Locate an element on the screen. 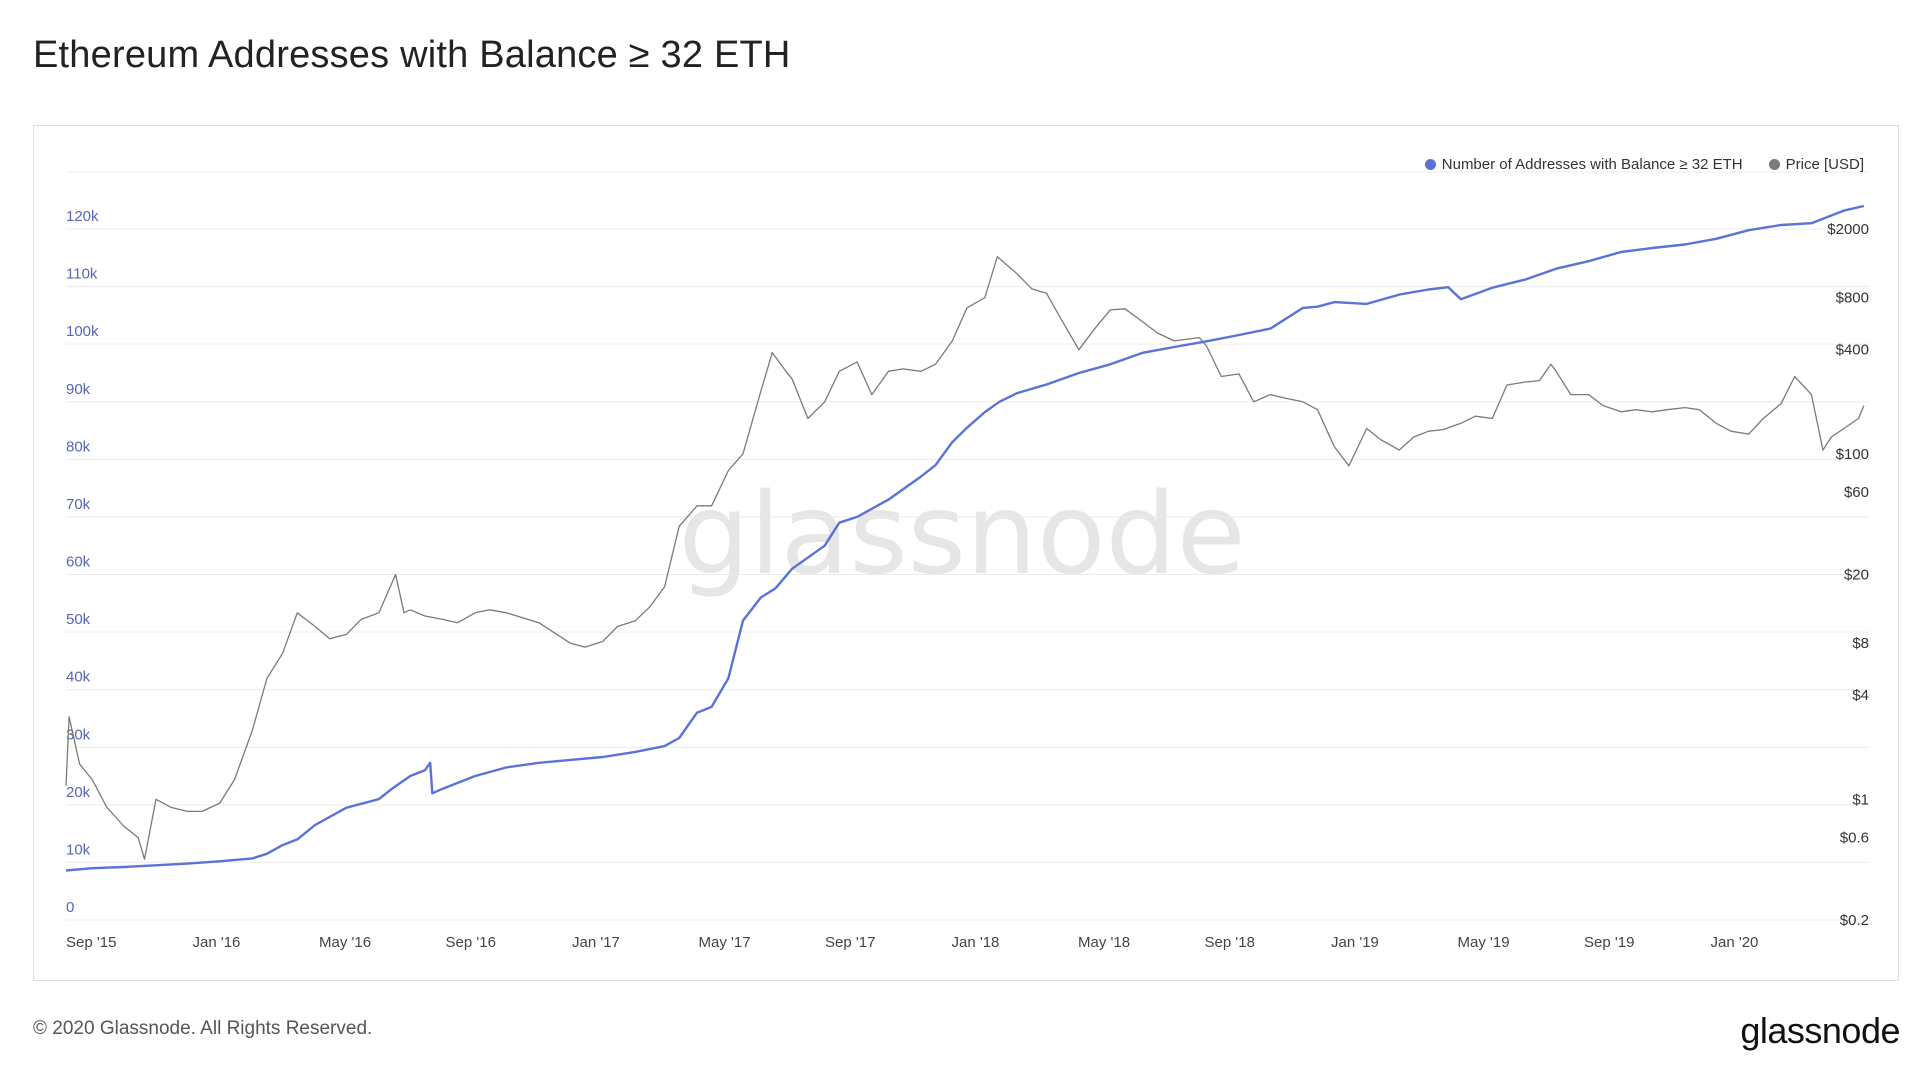  right-tick-label: $20 is located at coordinates (1856, 575).